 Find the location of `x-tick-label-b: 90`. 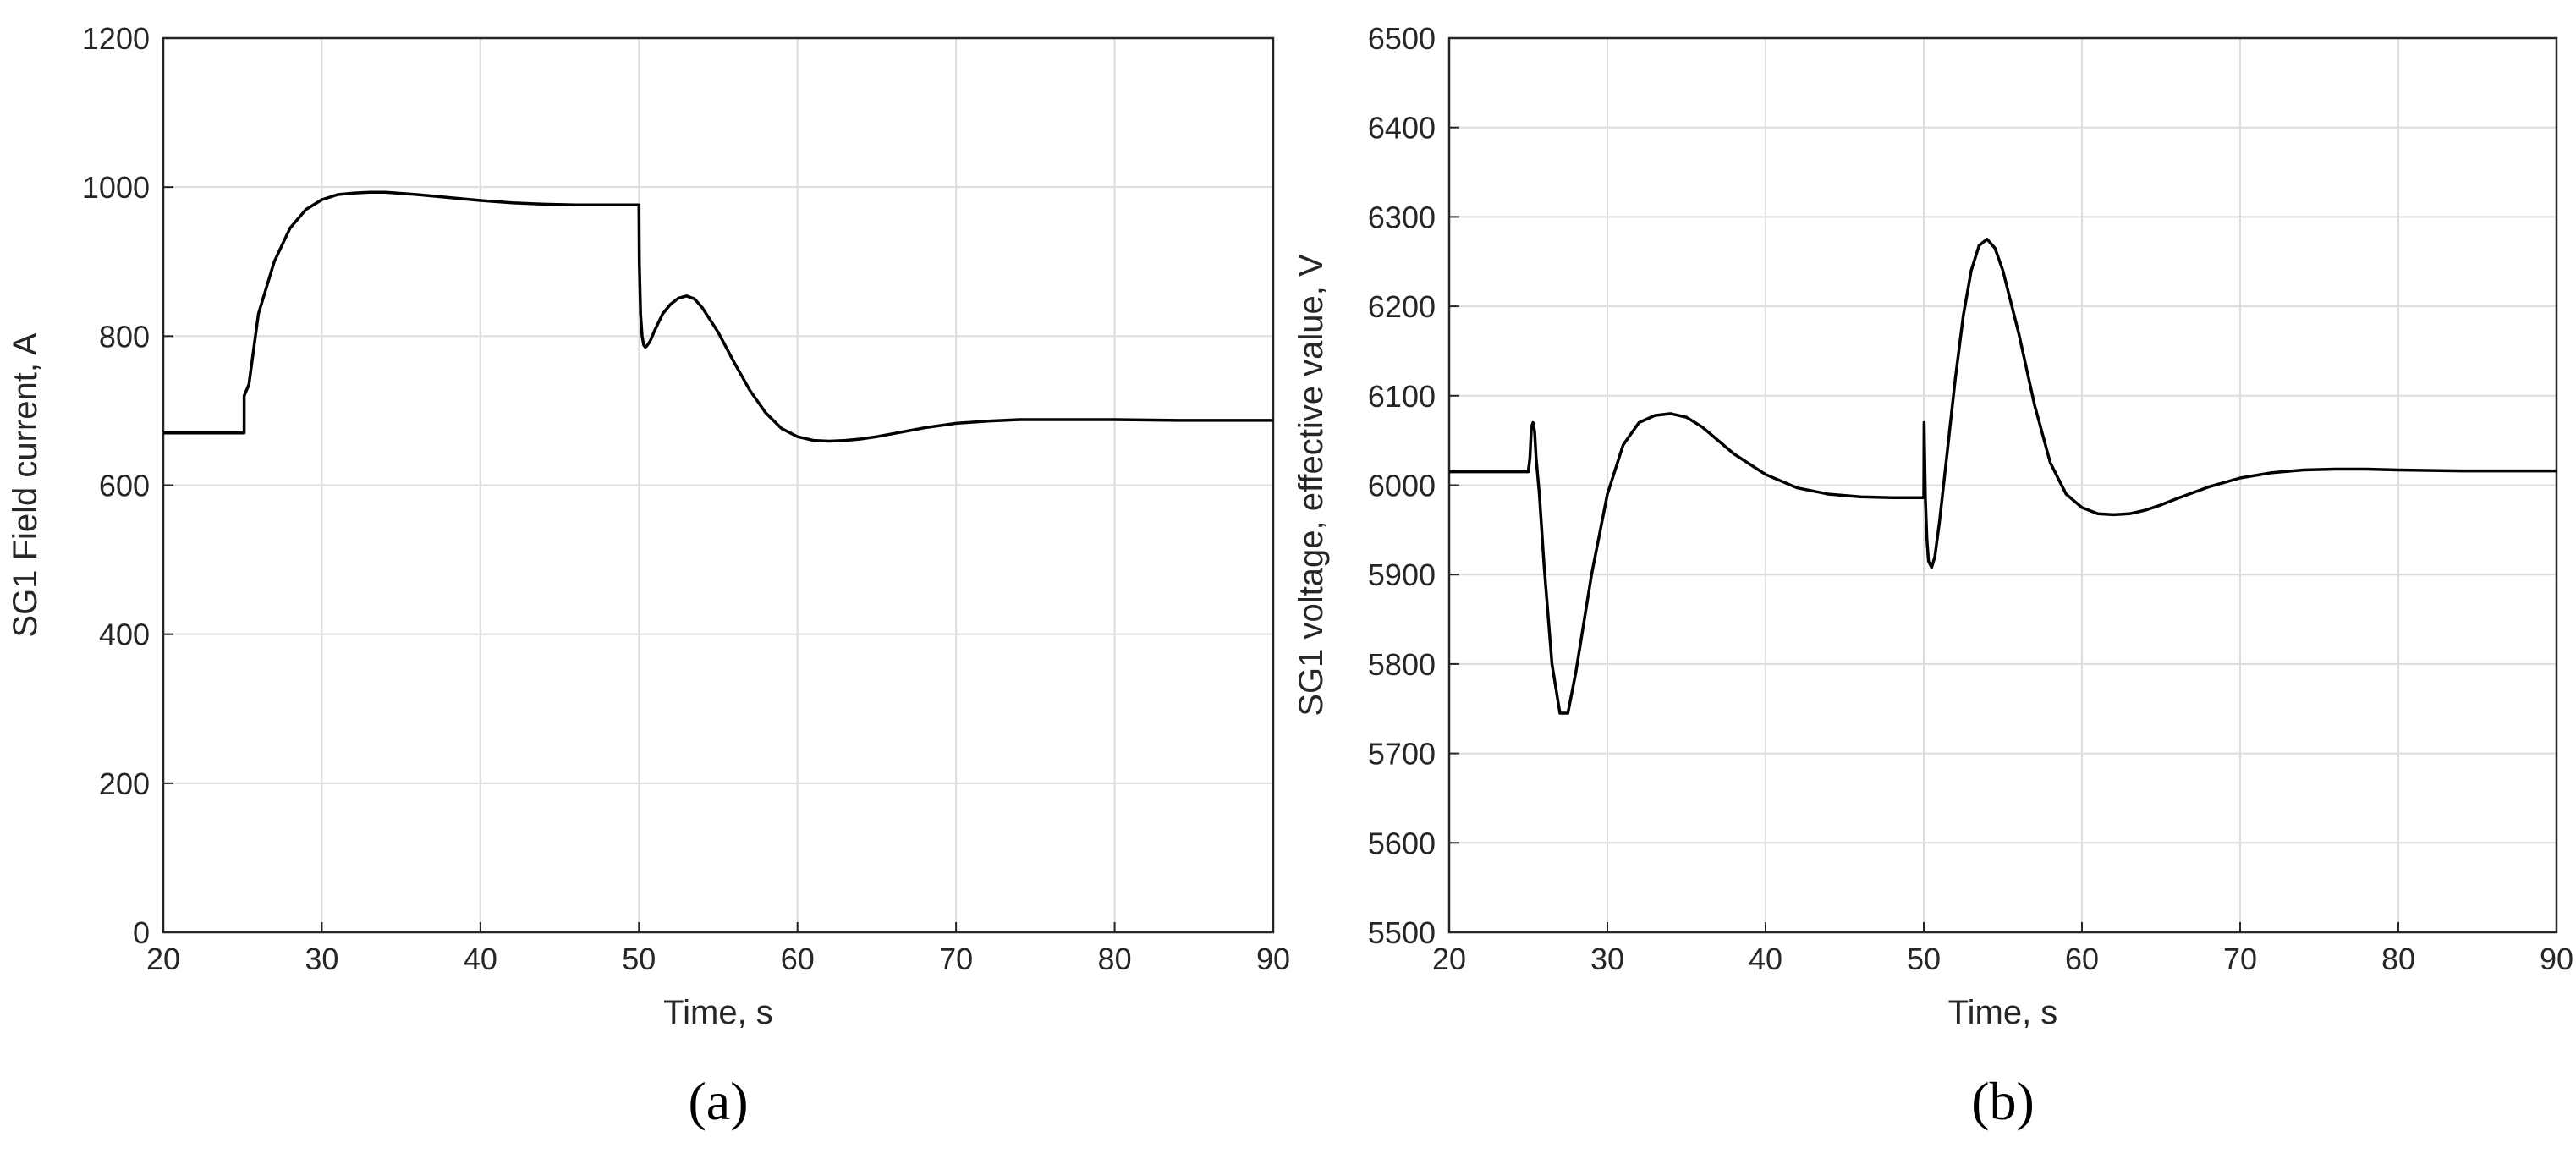

x-tick-label-b: 90 is located at coordinates (2557, 959).